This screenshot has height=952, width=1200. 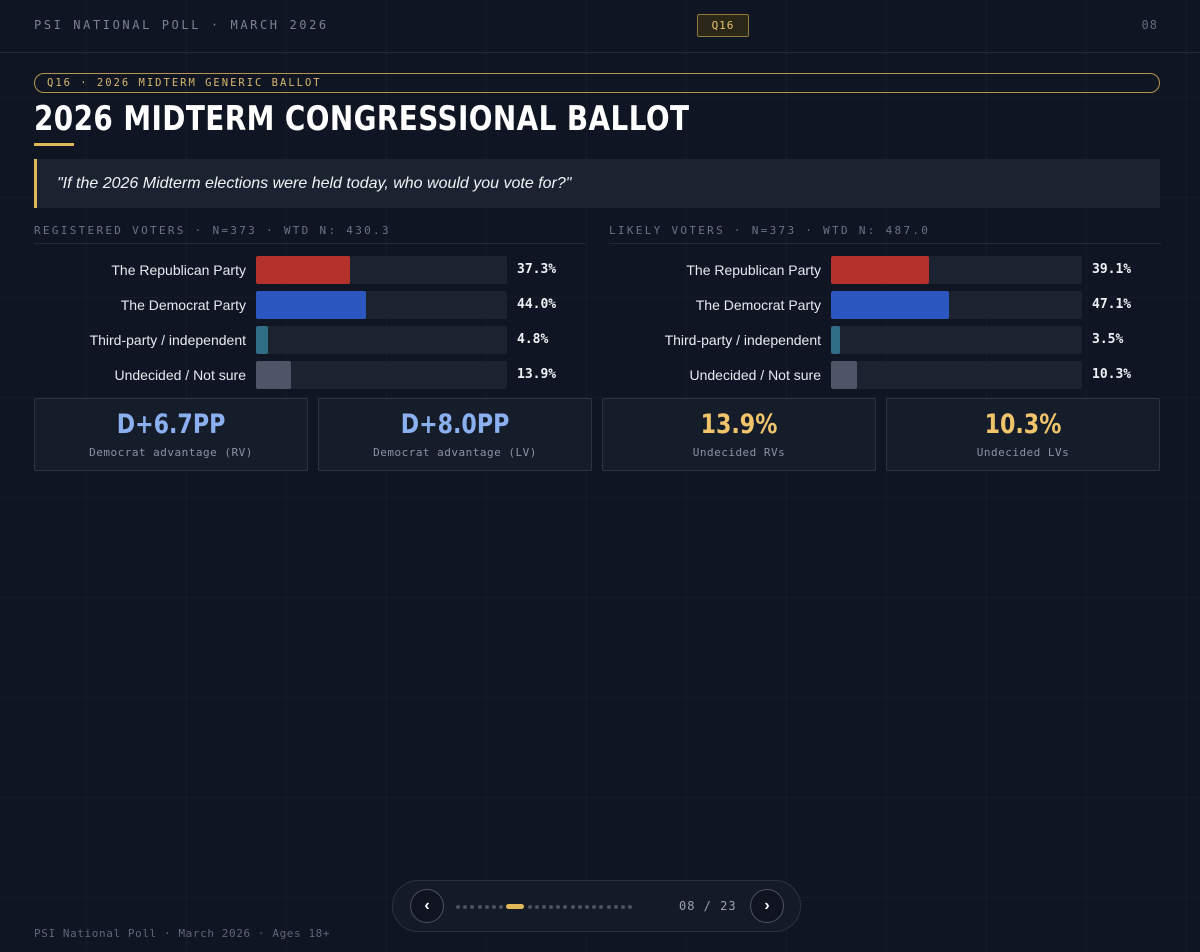 I want to click on bar-value-label: 47.1%, so click(x=1112, y=304).